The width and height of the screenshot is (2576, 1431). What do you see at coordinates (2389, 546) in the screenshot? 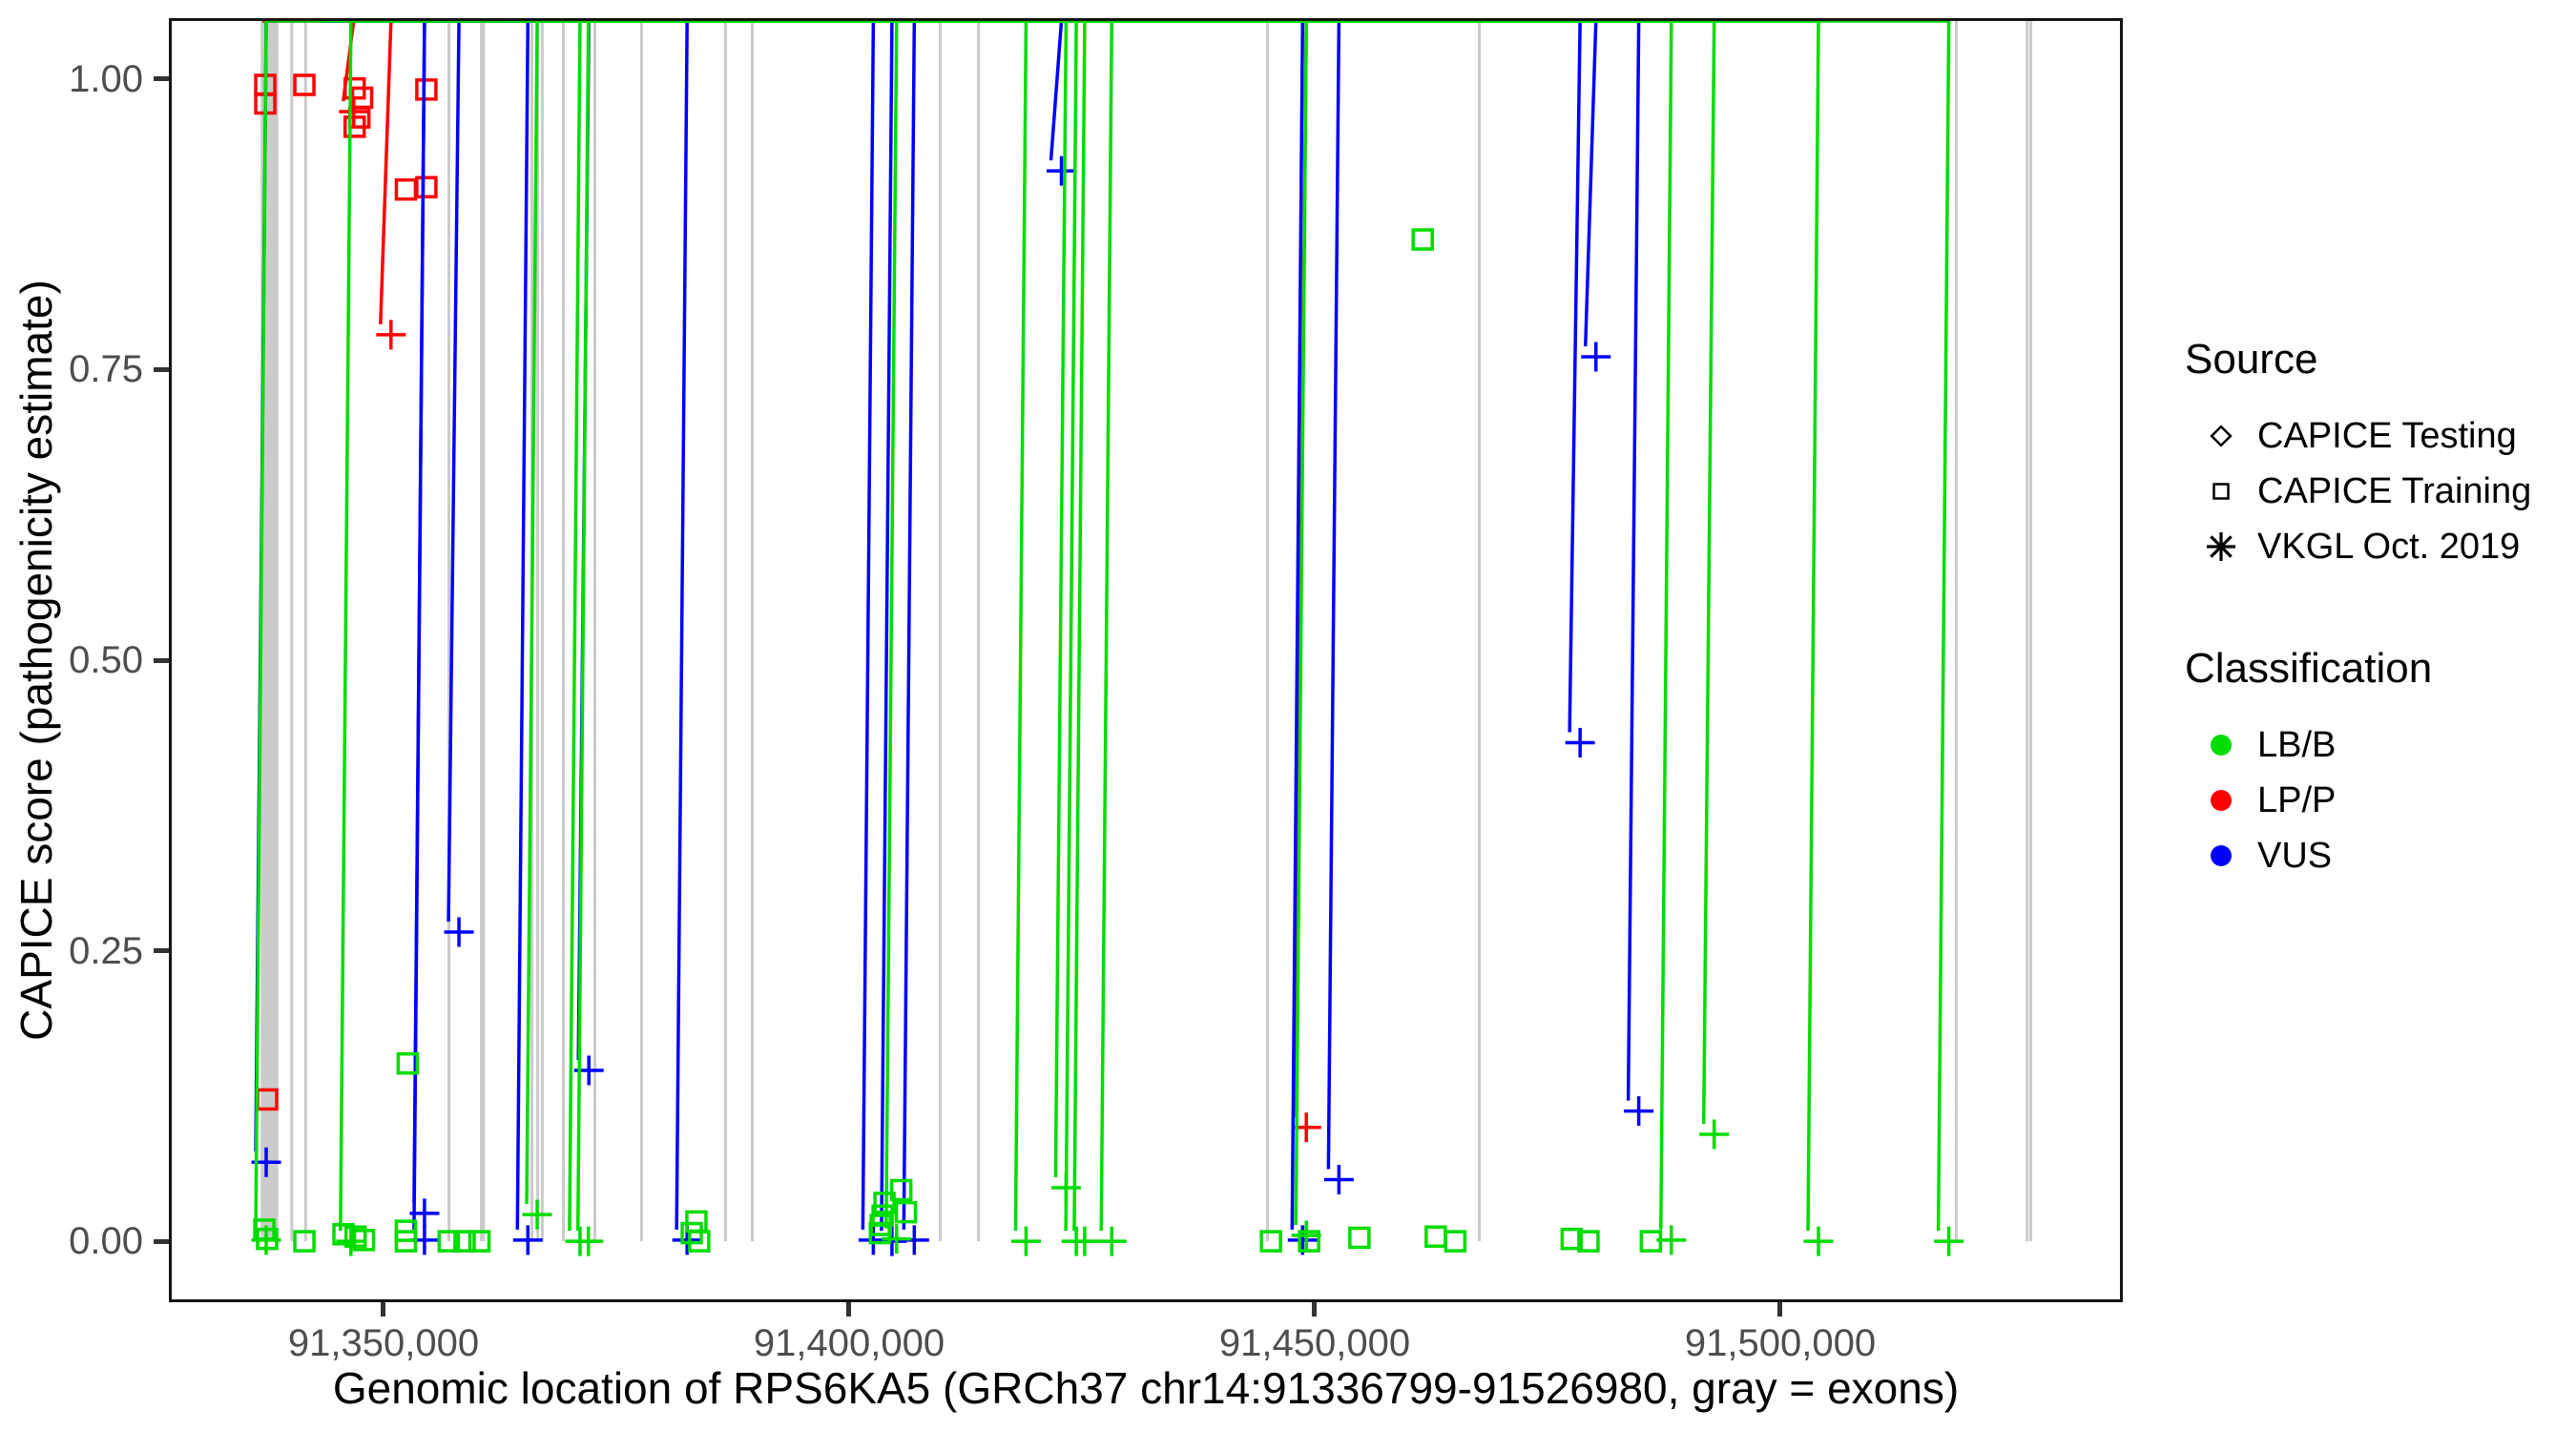
I see `legend-item-label: VKGL Oct. 2019` at bounding box center [2389, 546].